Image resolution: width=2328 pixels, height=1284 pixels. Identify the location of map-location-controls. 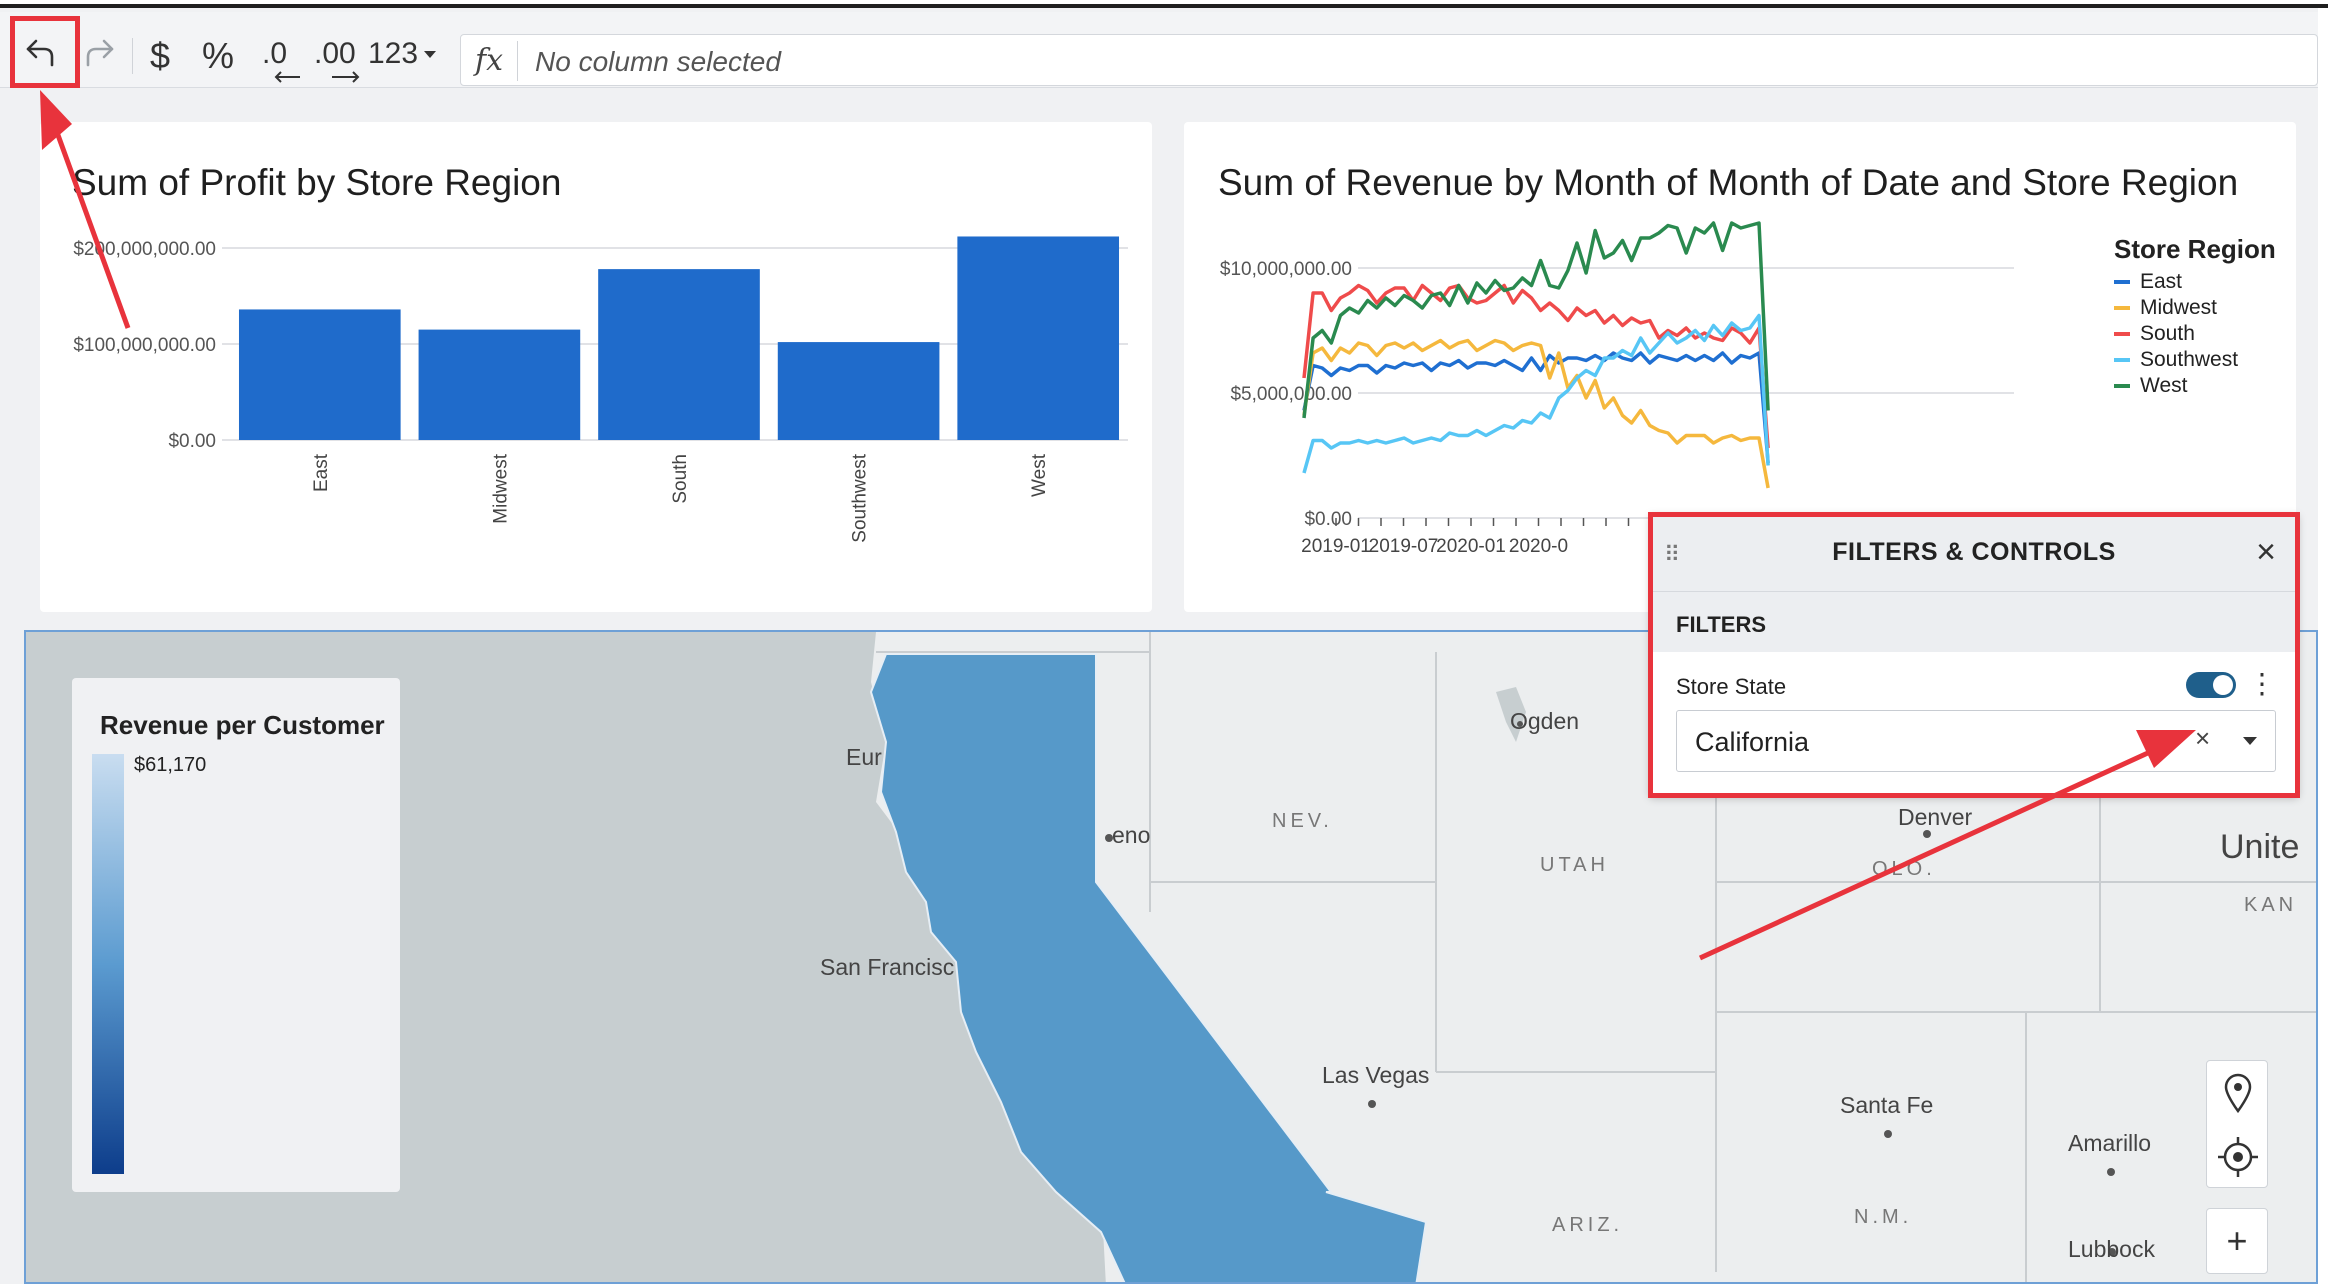
(2237, 1124).